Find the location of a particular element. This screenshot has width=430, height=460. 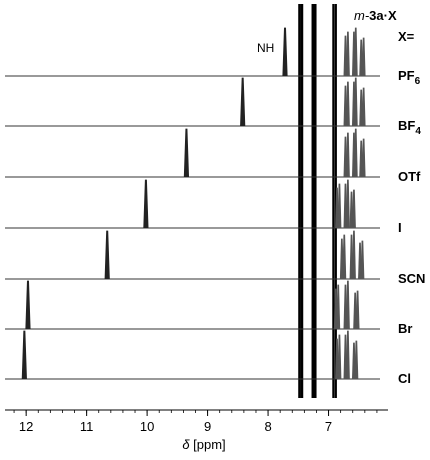

series-label-Br: Br is located at coordinates (405, 328).